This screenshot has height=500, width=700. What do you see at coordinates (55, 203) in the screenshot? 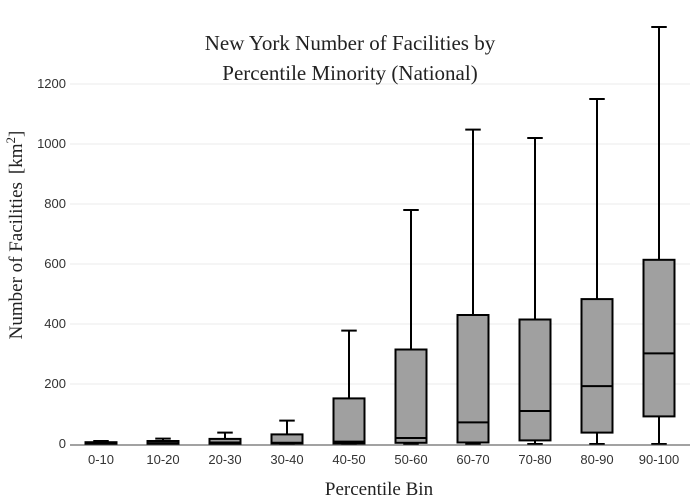
I see `y-tick-label: 800` at bounding box center [55, 203].